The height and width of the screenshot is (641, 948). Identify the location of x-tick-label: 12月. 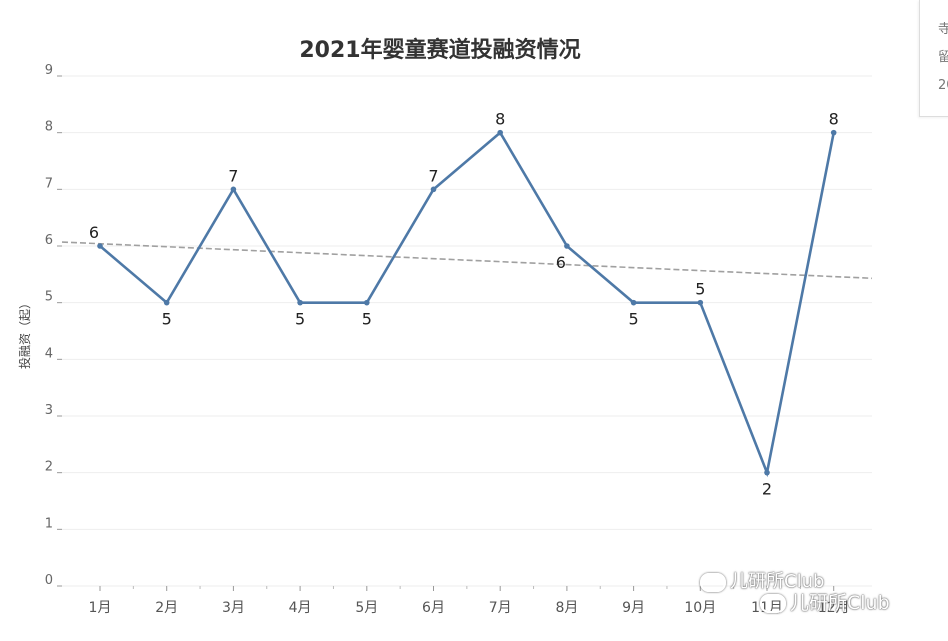
(834, 608).